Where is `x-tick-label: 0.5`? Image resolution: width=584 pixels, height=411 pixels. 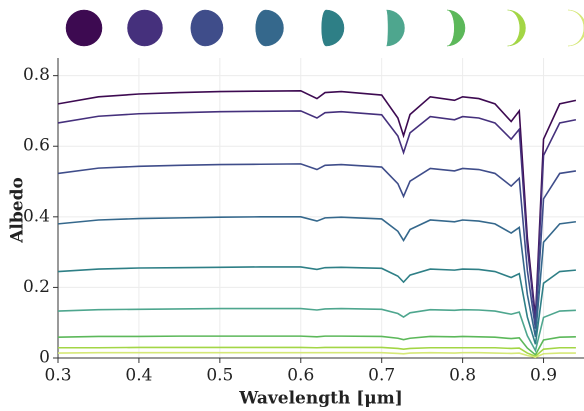
x-tick-label: 0.5 is located at coordinates (219, 376).